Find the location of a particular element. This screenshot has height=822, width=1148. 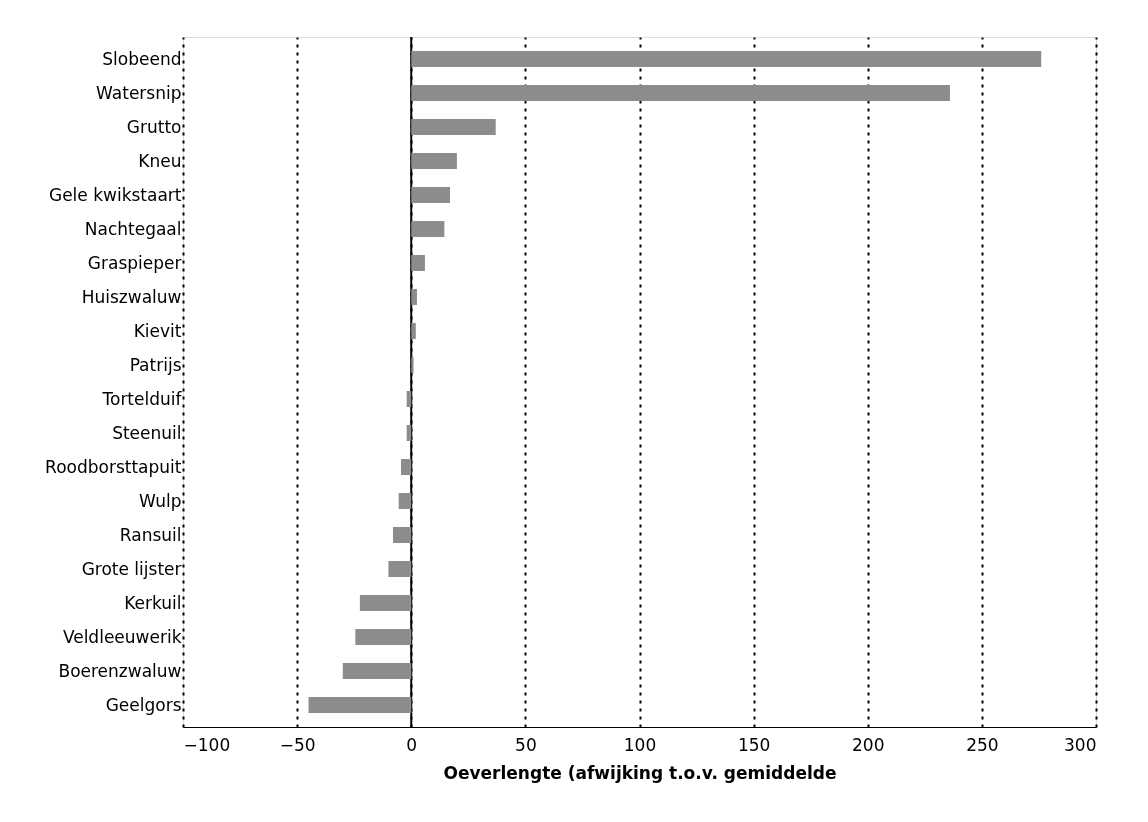

y-tick-label: Kneu is located at coordinates (160, 160).